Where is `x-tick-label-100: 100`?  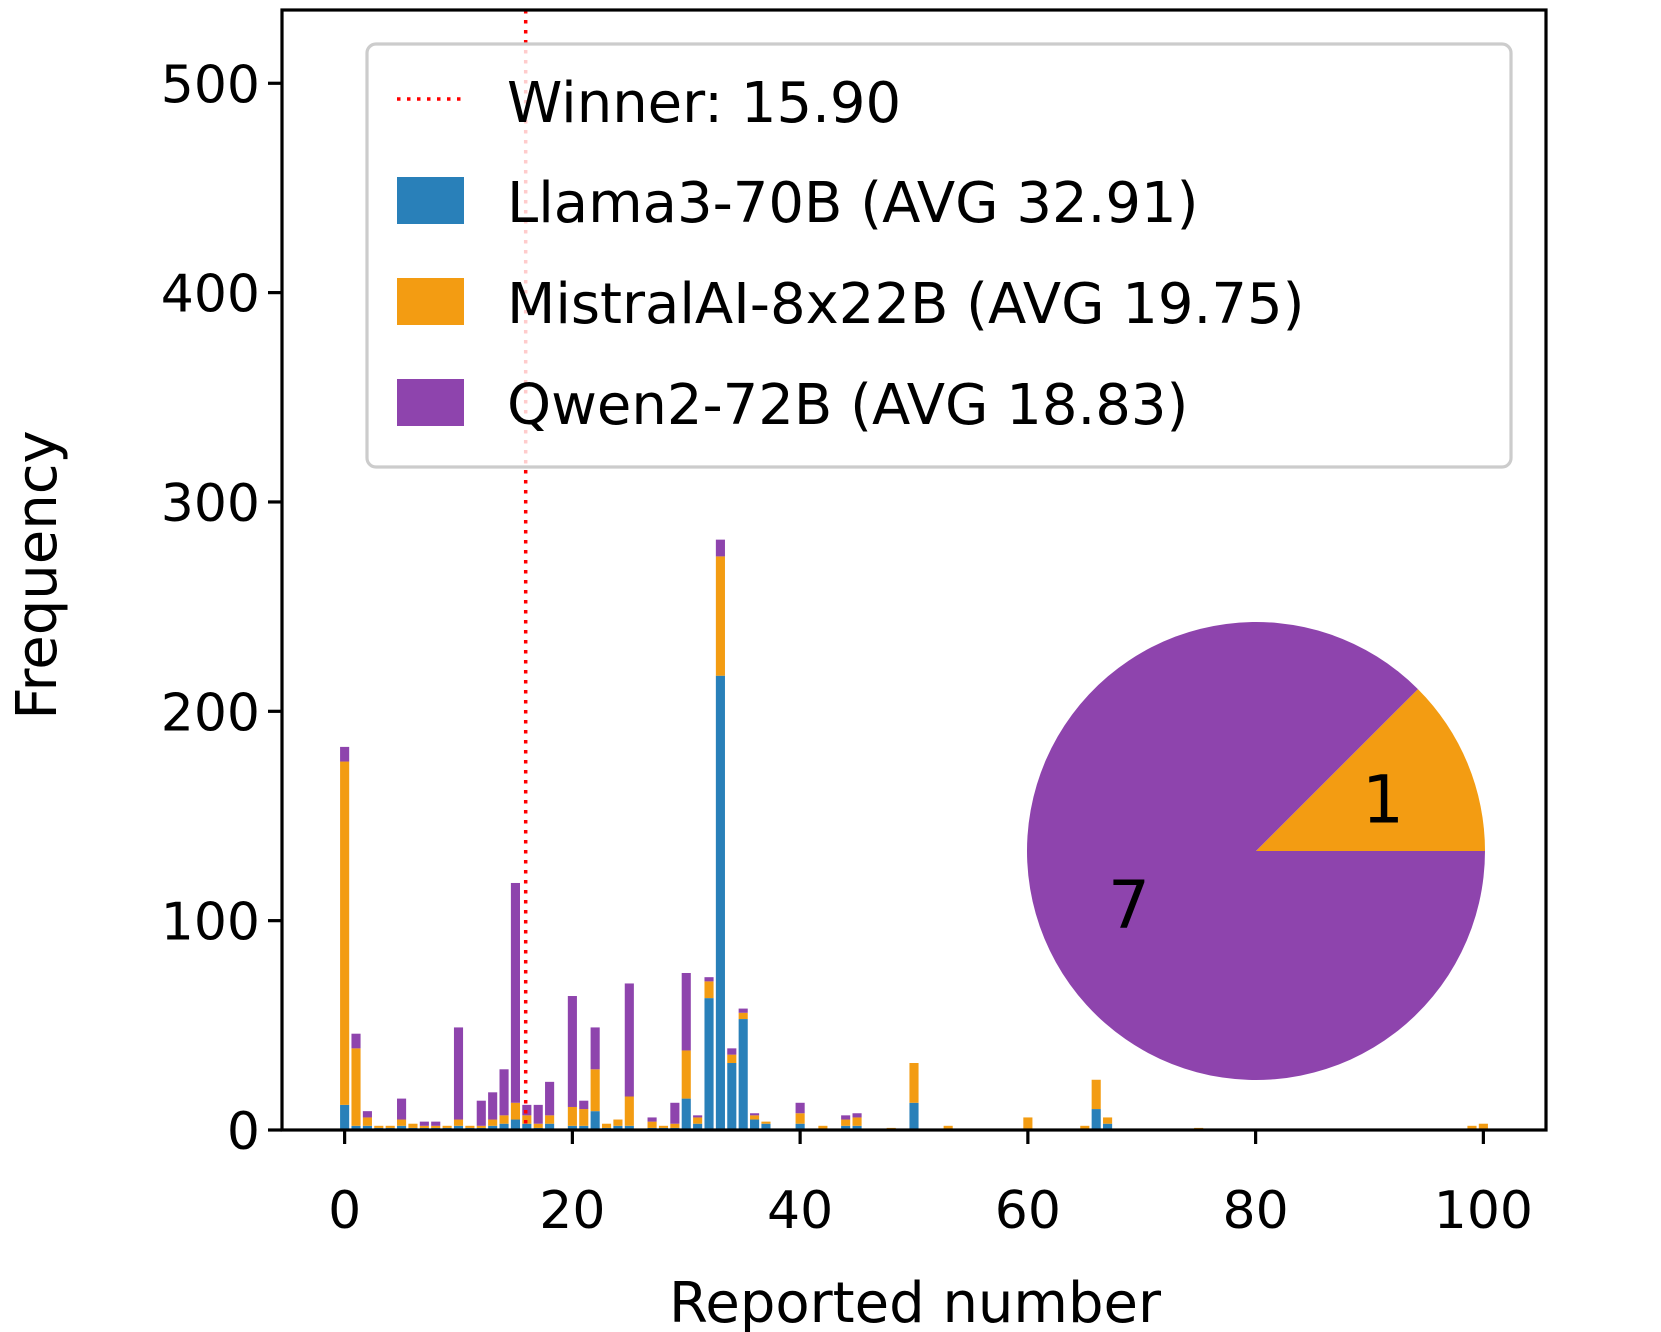
x-tick-label-100: 100 is located at coordinates (1483, 1211).